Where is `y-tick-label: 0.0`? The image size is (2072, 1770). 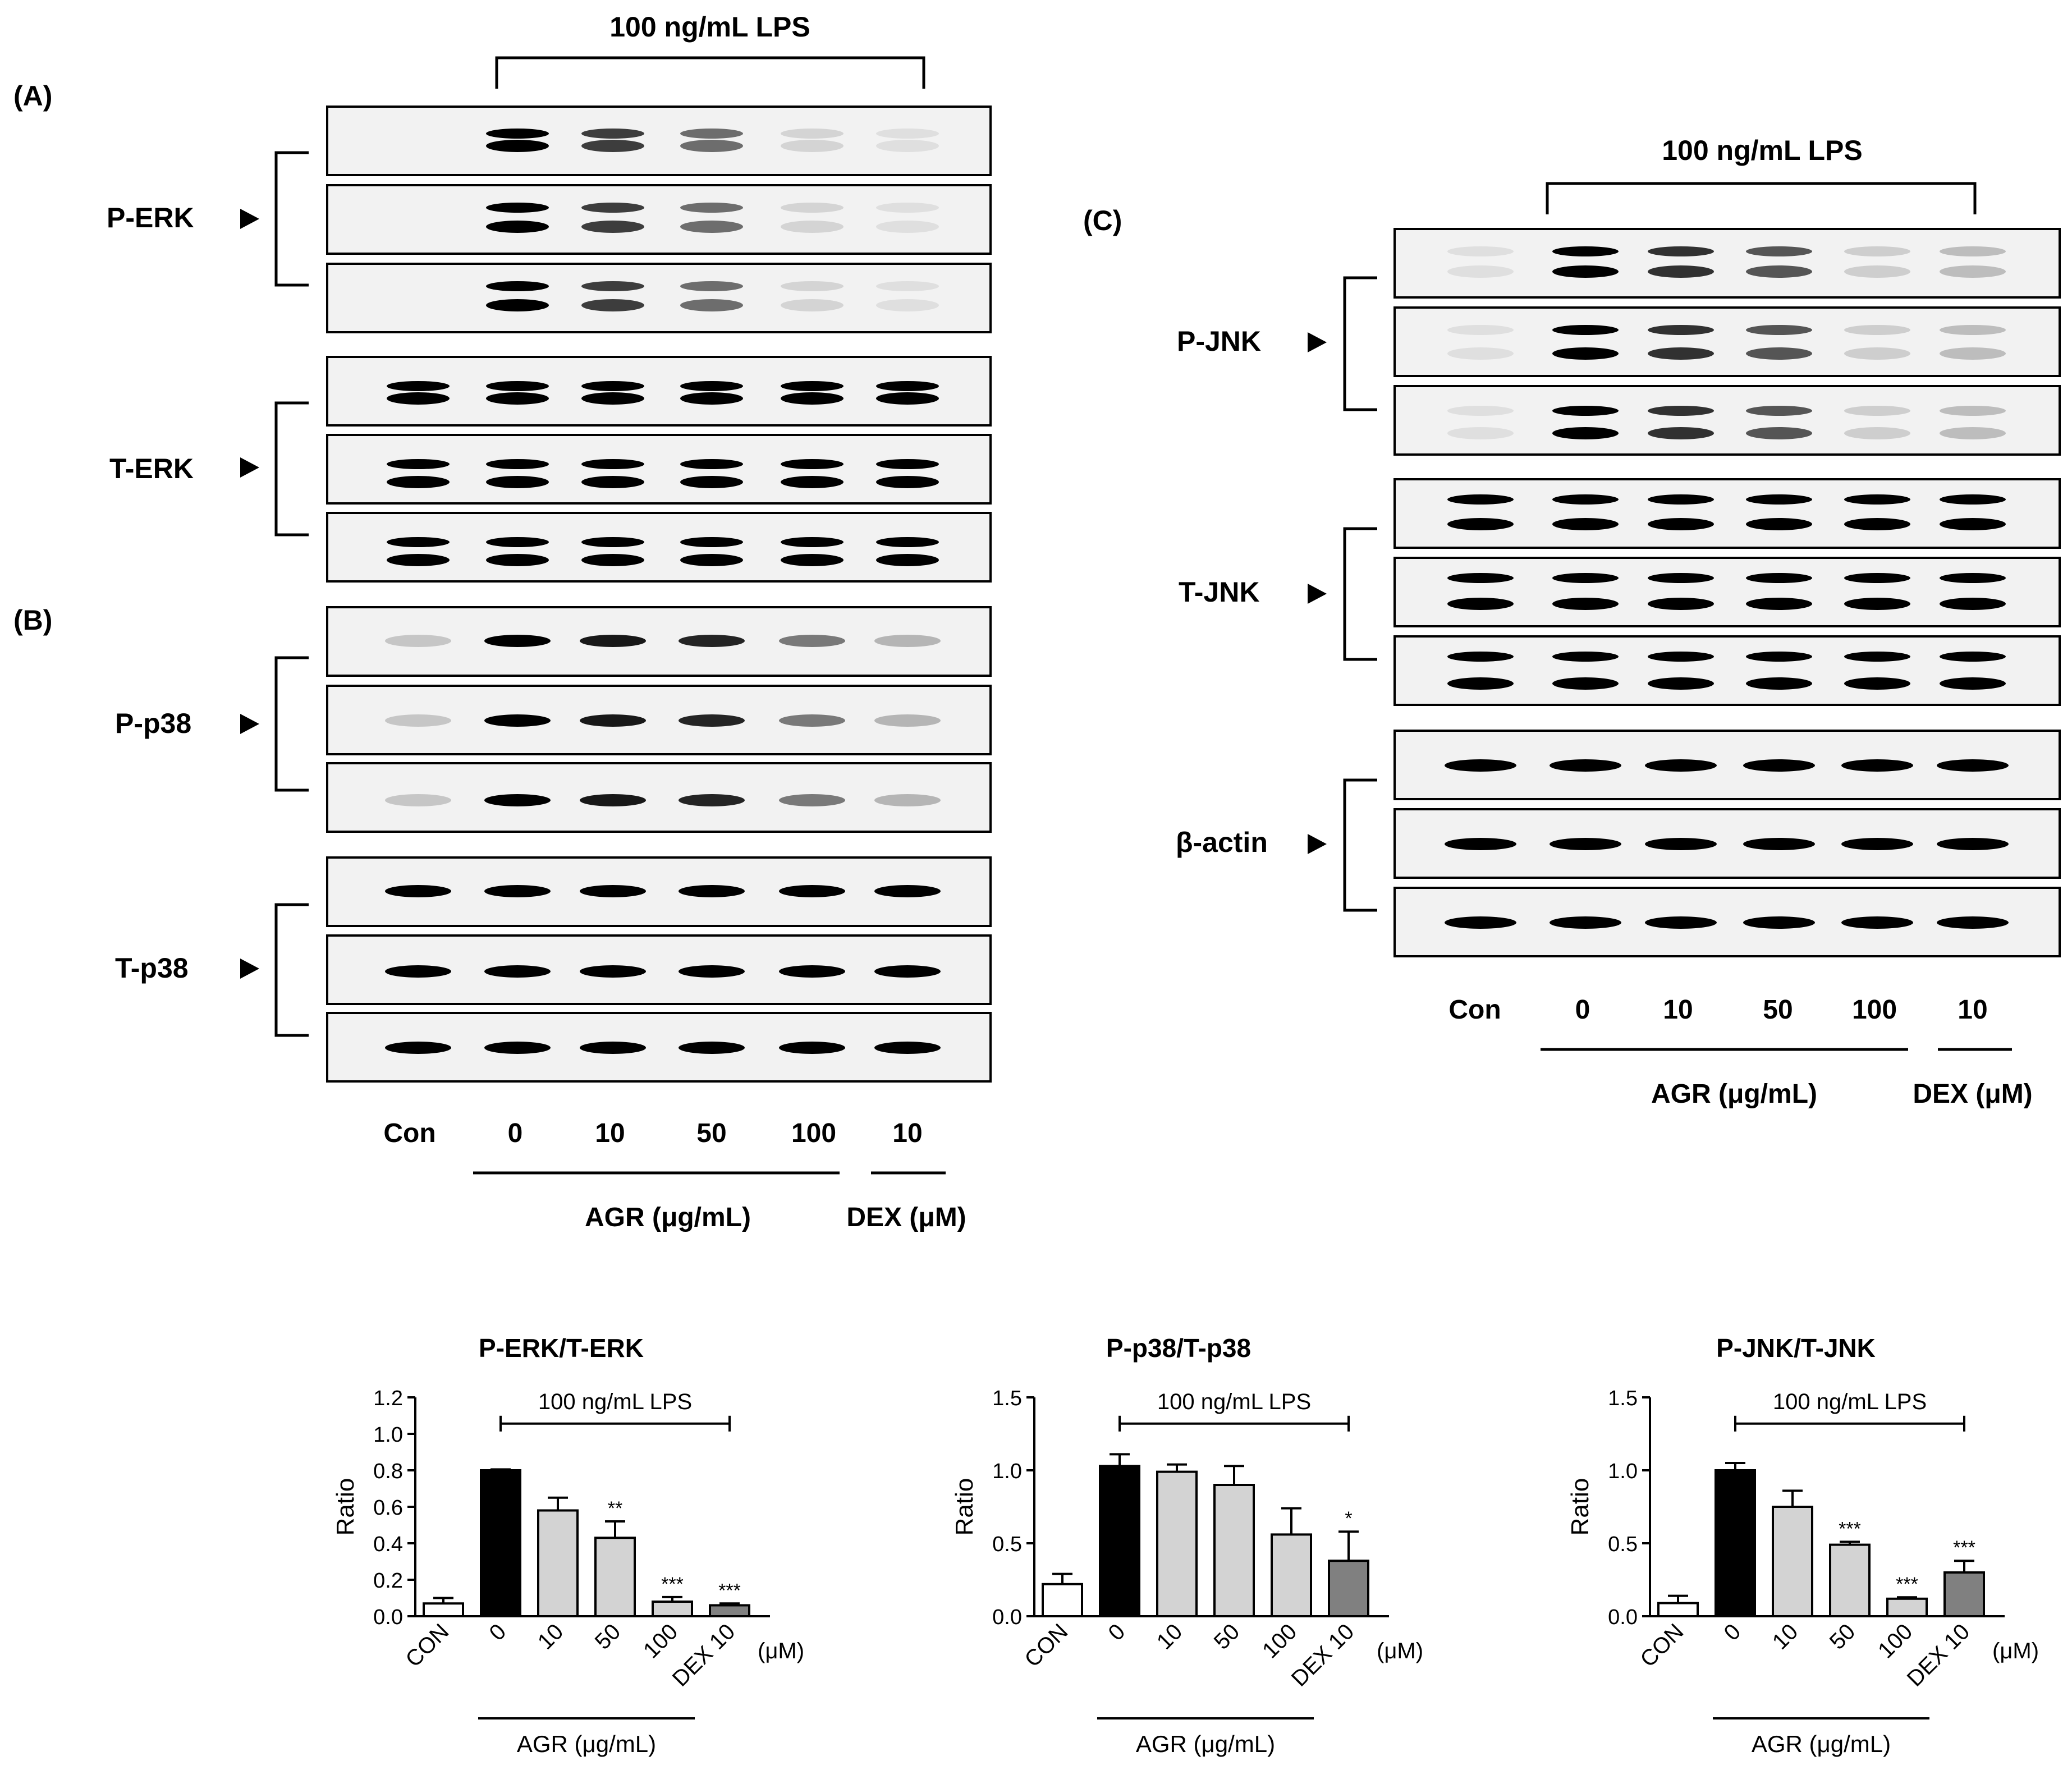 y-tick-label: 0.0 is located at coordinates (1623, 1617).